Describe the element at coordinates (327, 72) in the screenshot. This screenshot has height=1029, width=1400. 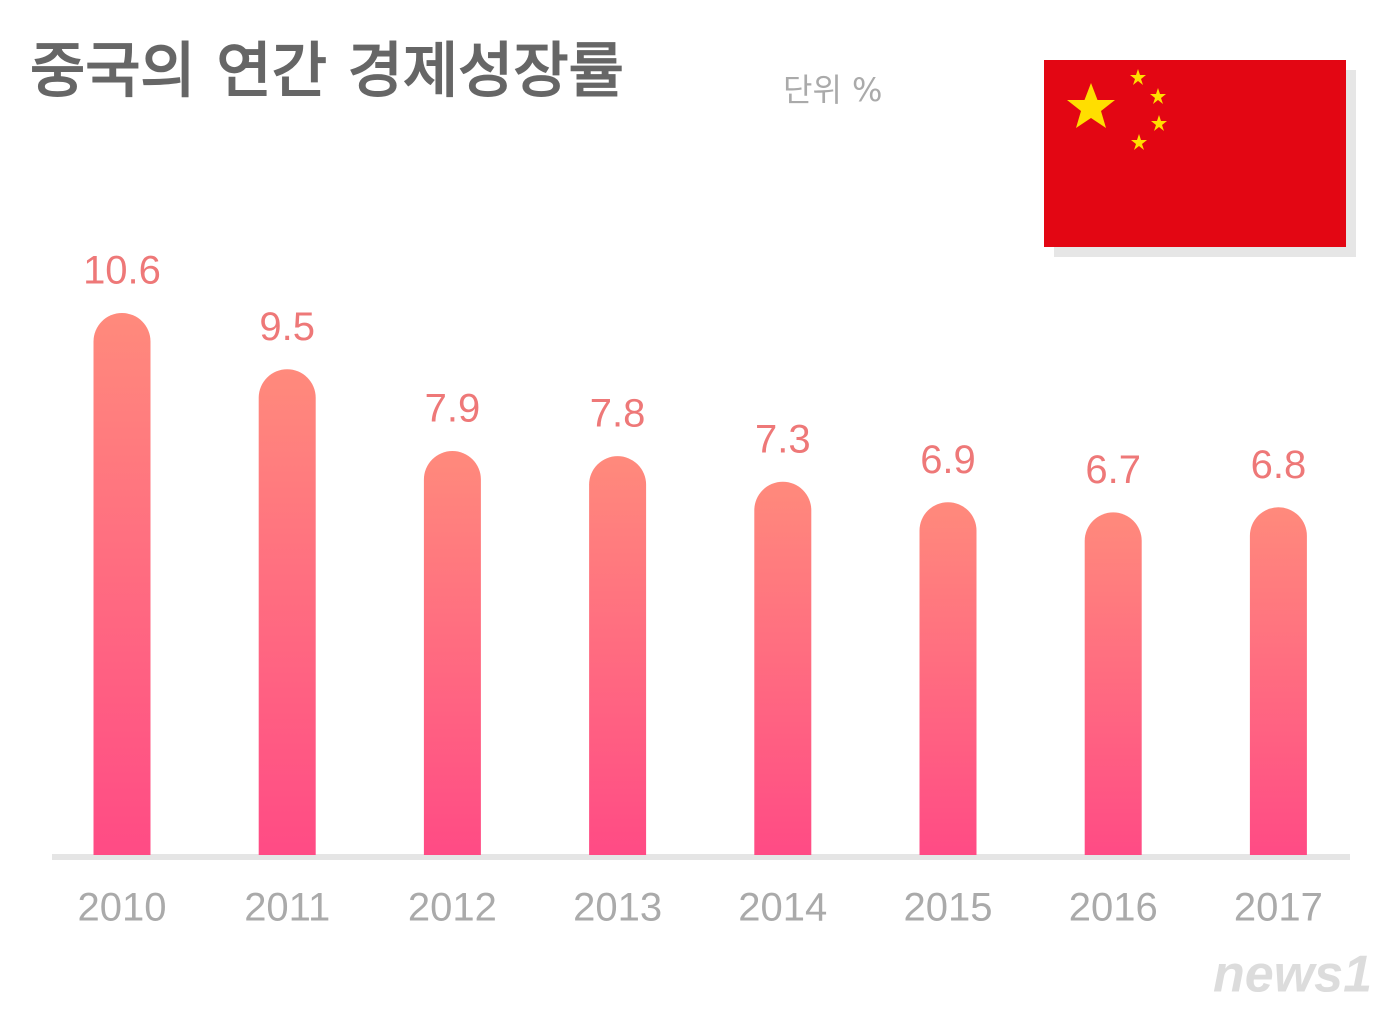
I see `chart-title: 중국의 연간 경제성장률` at that location.